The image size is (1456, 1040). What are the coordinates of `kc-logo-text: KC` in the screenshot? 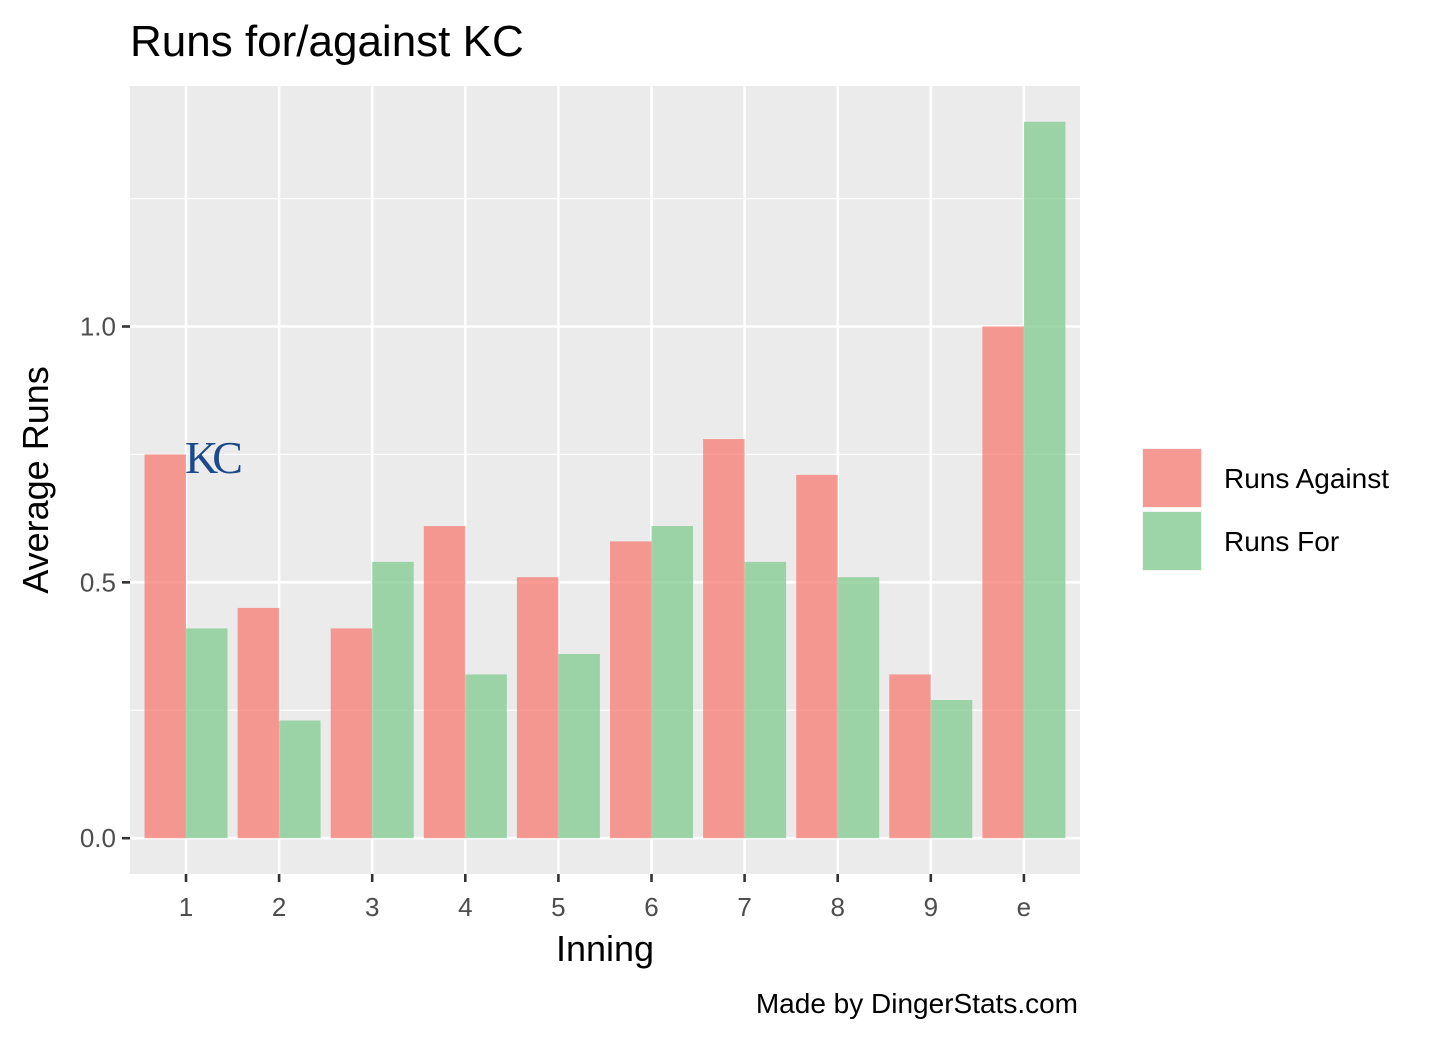 It's located at (213, 457).